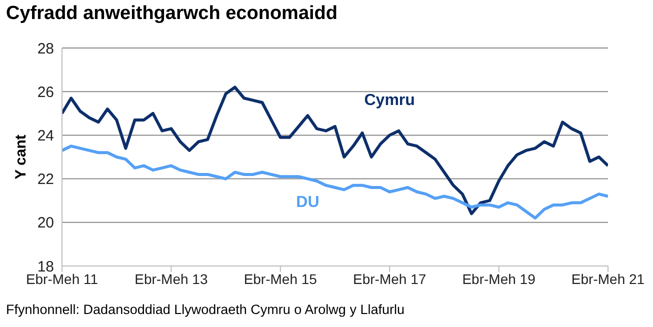 Image resolution: width=653 pixels, height=327 pixels. Describe the element at coordinates (389, 278) in the screenshot. I see `x-tick-label: Ebr-Meh 17` at that location.